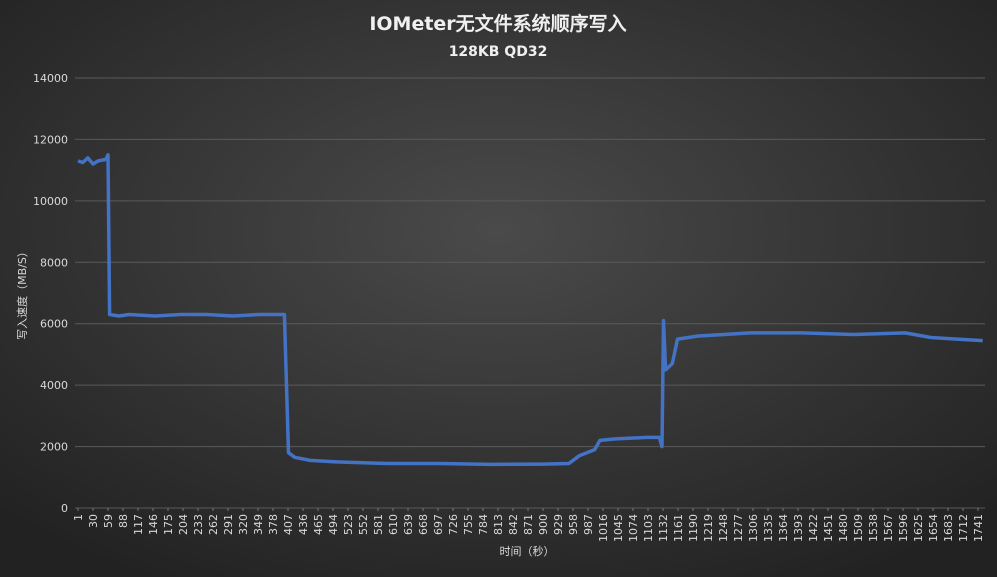 Image resolution: width=997 pixels, height=577 pixels. What do you see at coordinates (348, 524) in the screenshot?
I see `x-tick-label: 523` at bounding box center [348, 524].